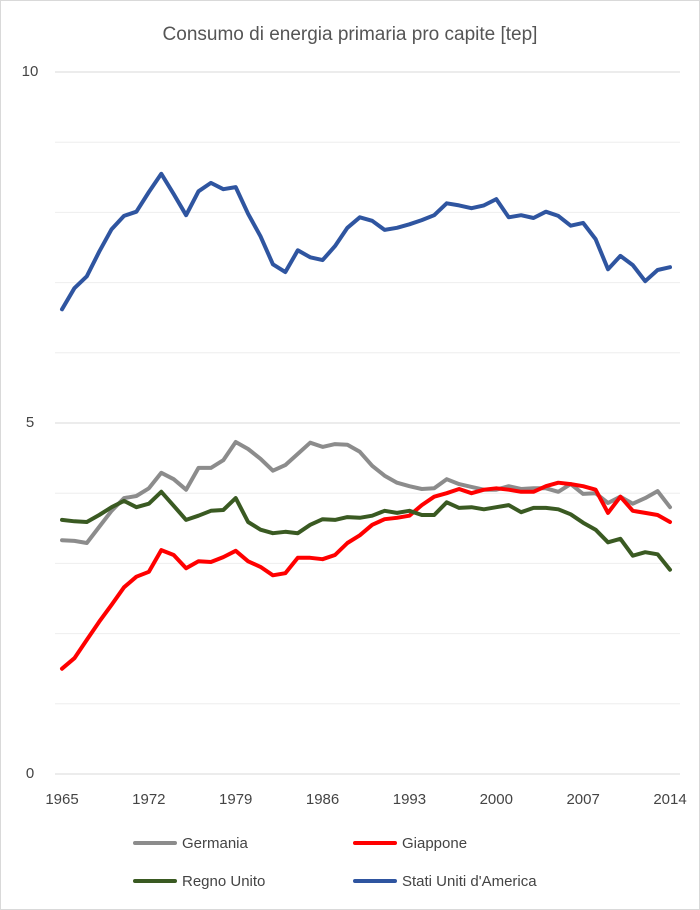  Describe the element at coordinates (30, 422) in the screenshot. I see `y-tick-label: 5` at that location.